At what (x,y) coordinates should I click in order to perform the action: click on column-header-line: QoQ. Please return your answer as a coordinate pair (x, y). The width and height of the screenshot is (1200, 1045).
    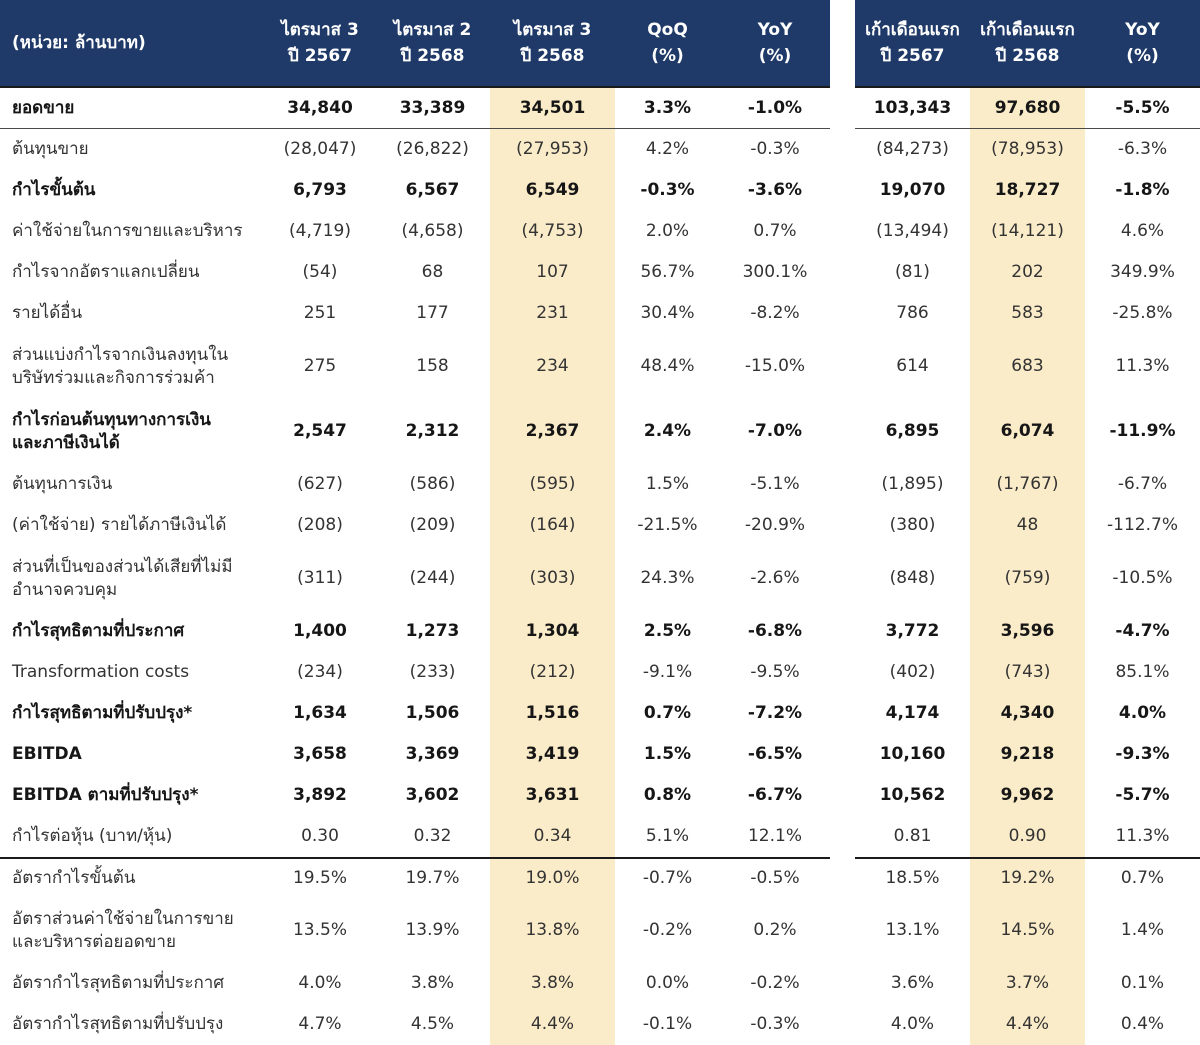
    Looking at the image, I should click on (667, 29).